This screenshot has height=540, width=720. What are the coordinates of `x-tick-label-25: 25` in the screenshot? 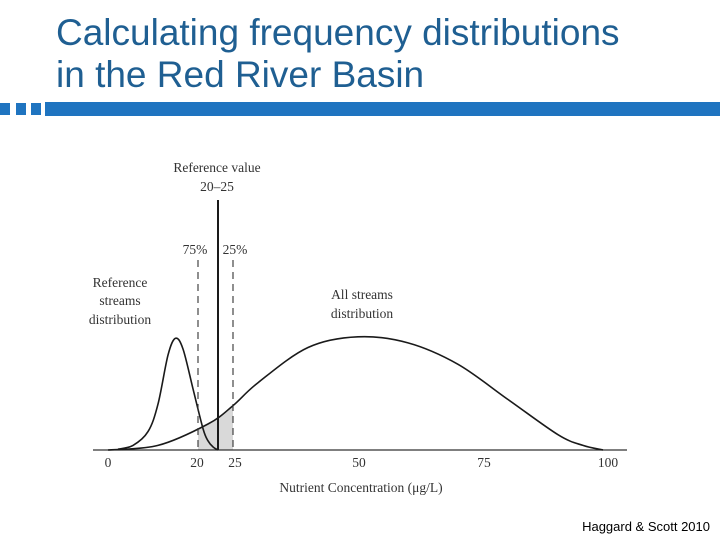 It's located at (235, 462).